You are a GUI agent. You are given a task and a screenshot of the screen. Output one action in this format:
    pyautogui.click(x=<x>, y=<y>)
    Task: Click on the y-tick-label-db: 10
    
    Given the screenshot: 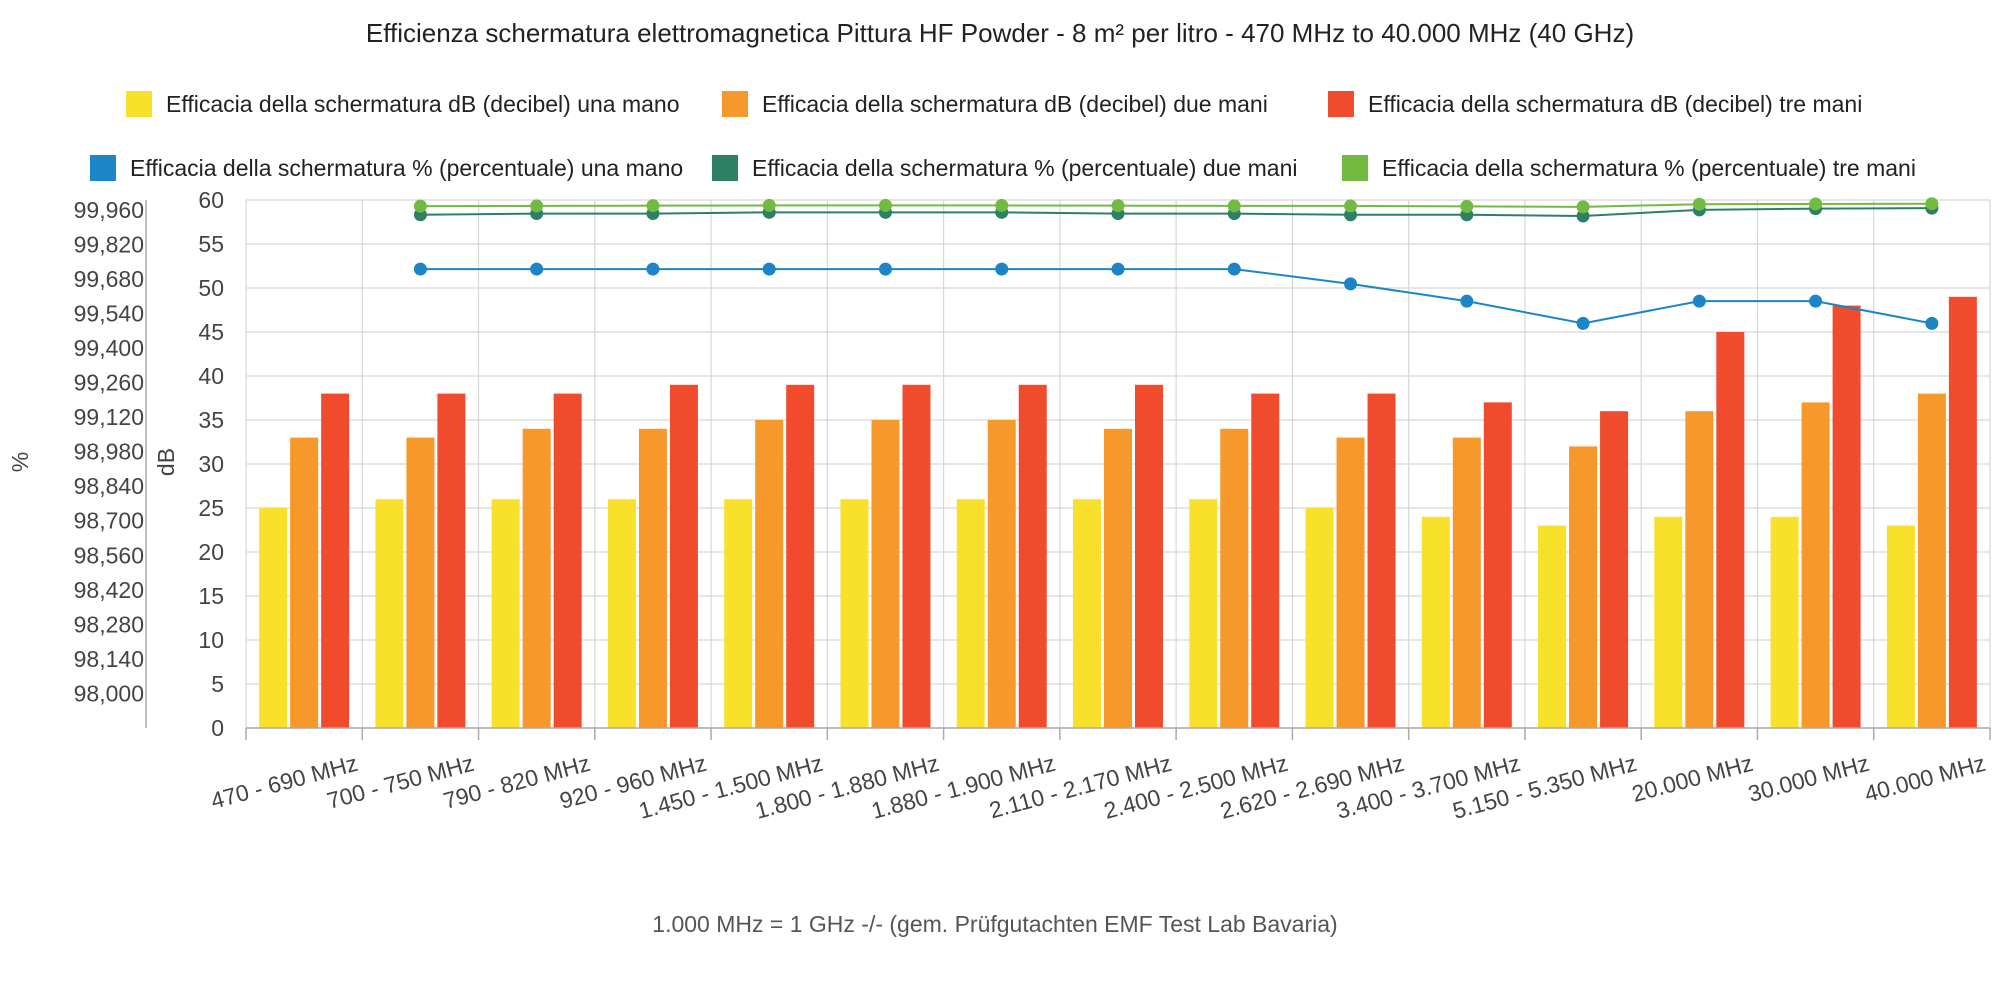 What is the action you would take?
    pyautogui.click(x=211, y=640)
    